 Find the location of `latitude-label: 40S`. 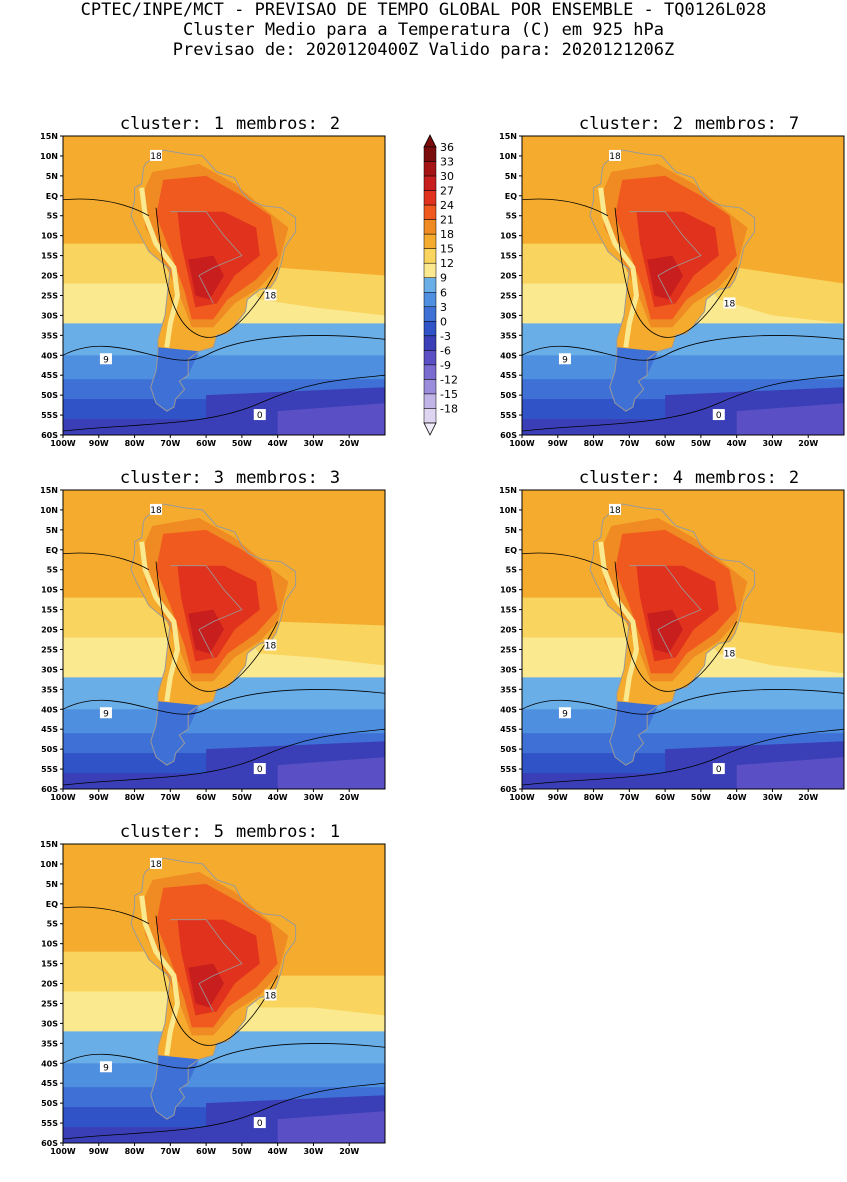

latitude-label: 40S is located at coordinates (508, 355).